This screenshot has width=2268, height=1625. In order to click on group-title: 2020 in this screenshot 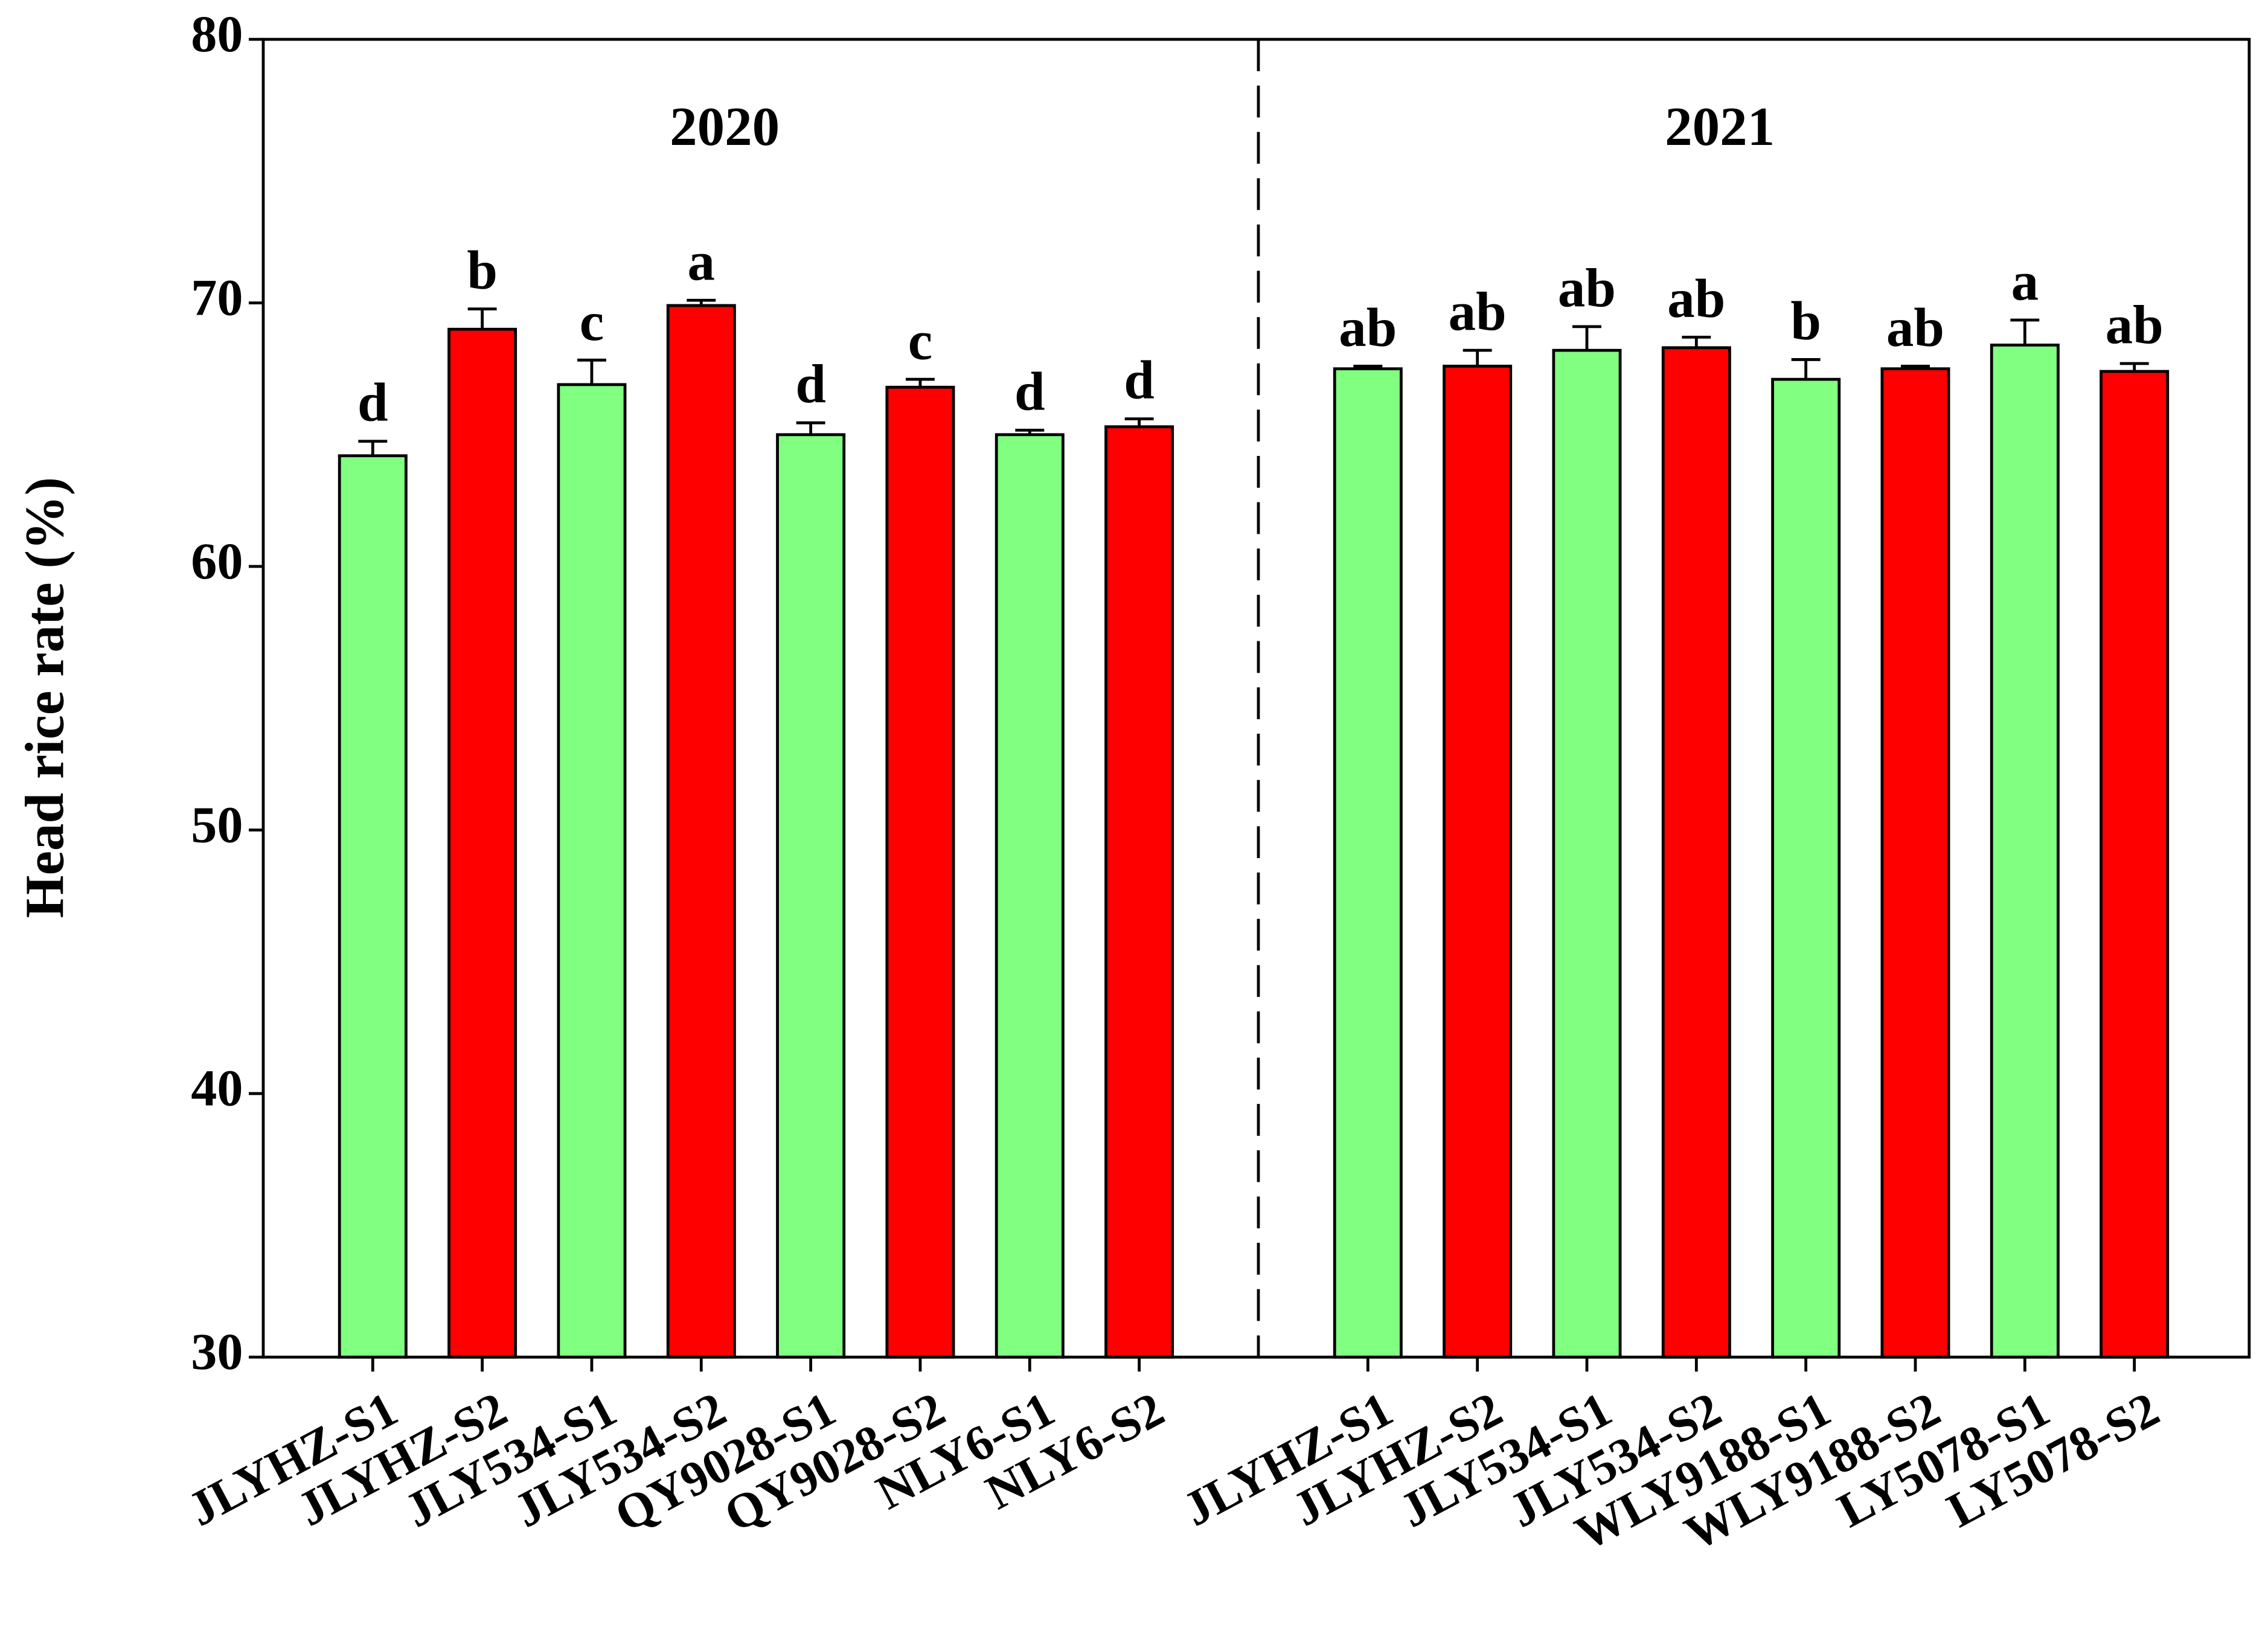, I will do `click(725, 126)`.